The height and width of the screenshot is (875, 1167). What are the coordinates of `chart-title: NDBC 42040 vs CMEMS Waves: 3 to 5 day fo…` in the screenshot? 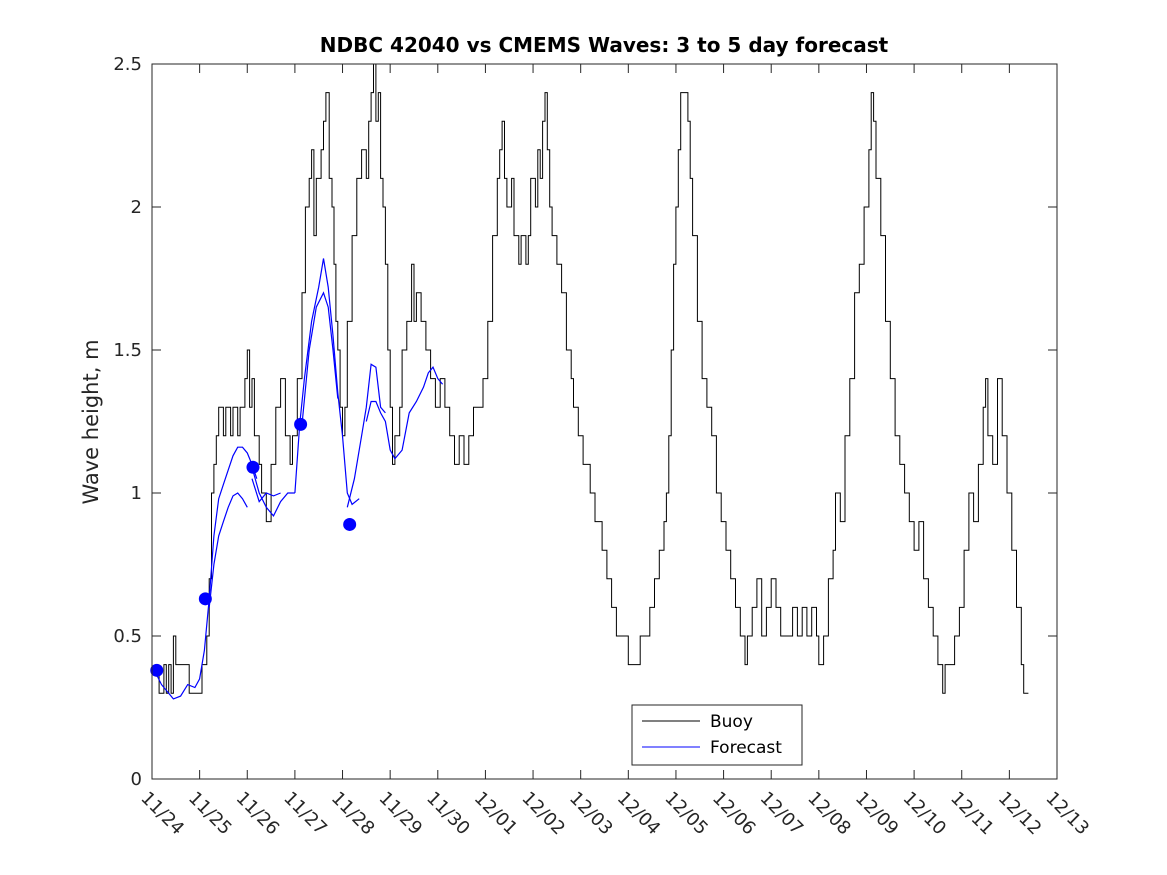 It's located at (604, 45).